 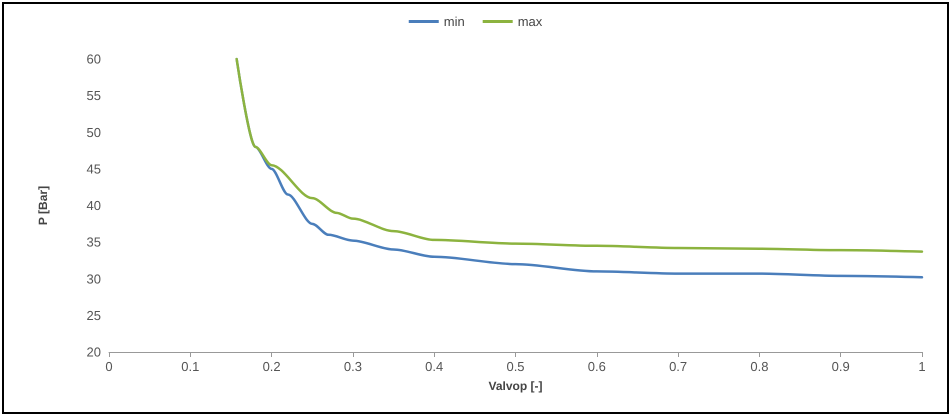 What do you see at coordinates (109, 366) in the screenshot?
I see `x-tick-label: 0` at bounding box center [109, 366].